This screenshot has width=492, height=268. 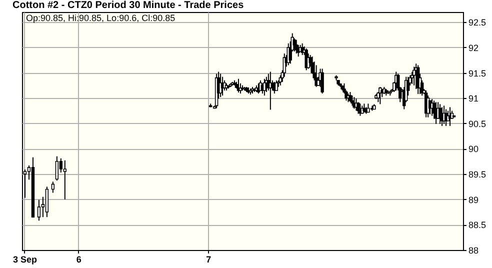 I want to click on chart-title: Cotton #2 - CTZ0 Period 30 Minute - Trade Prices, so click(x=128, y=5).